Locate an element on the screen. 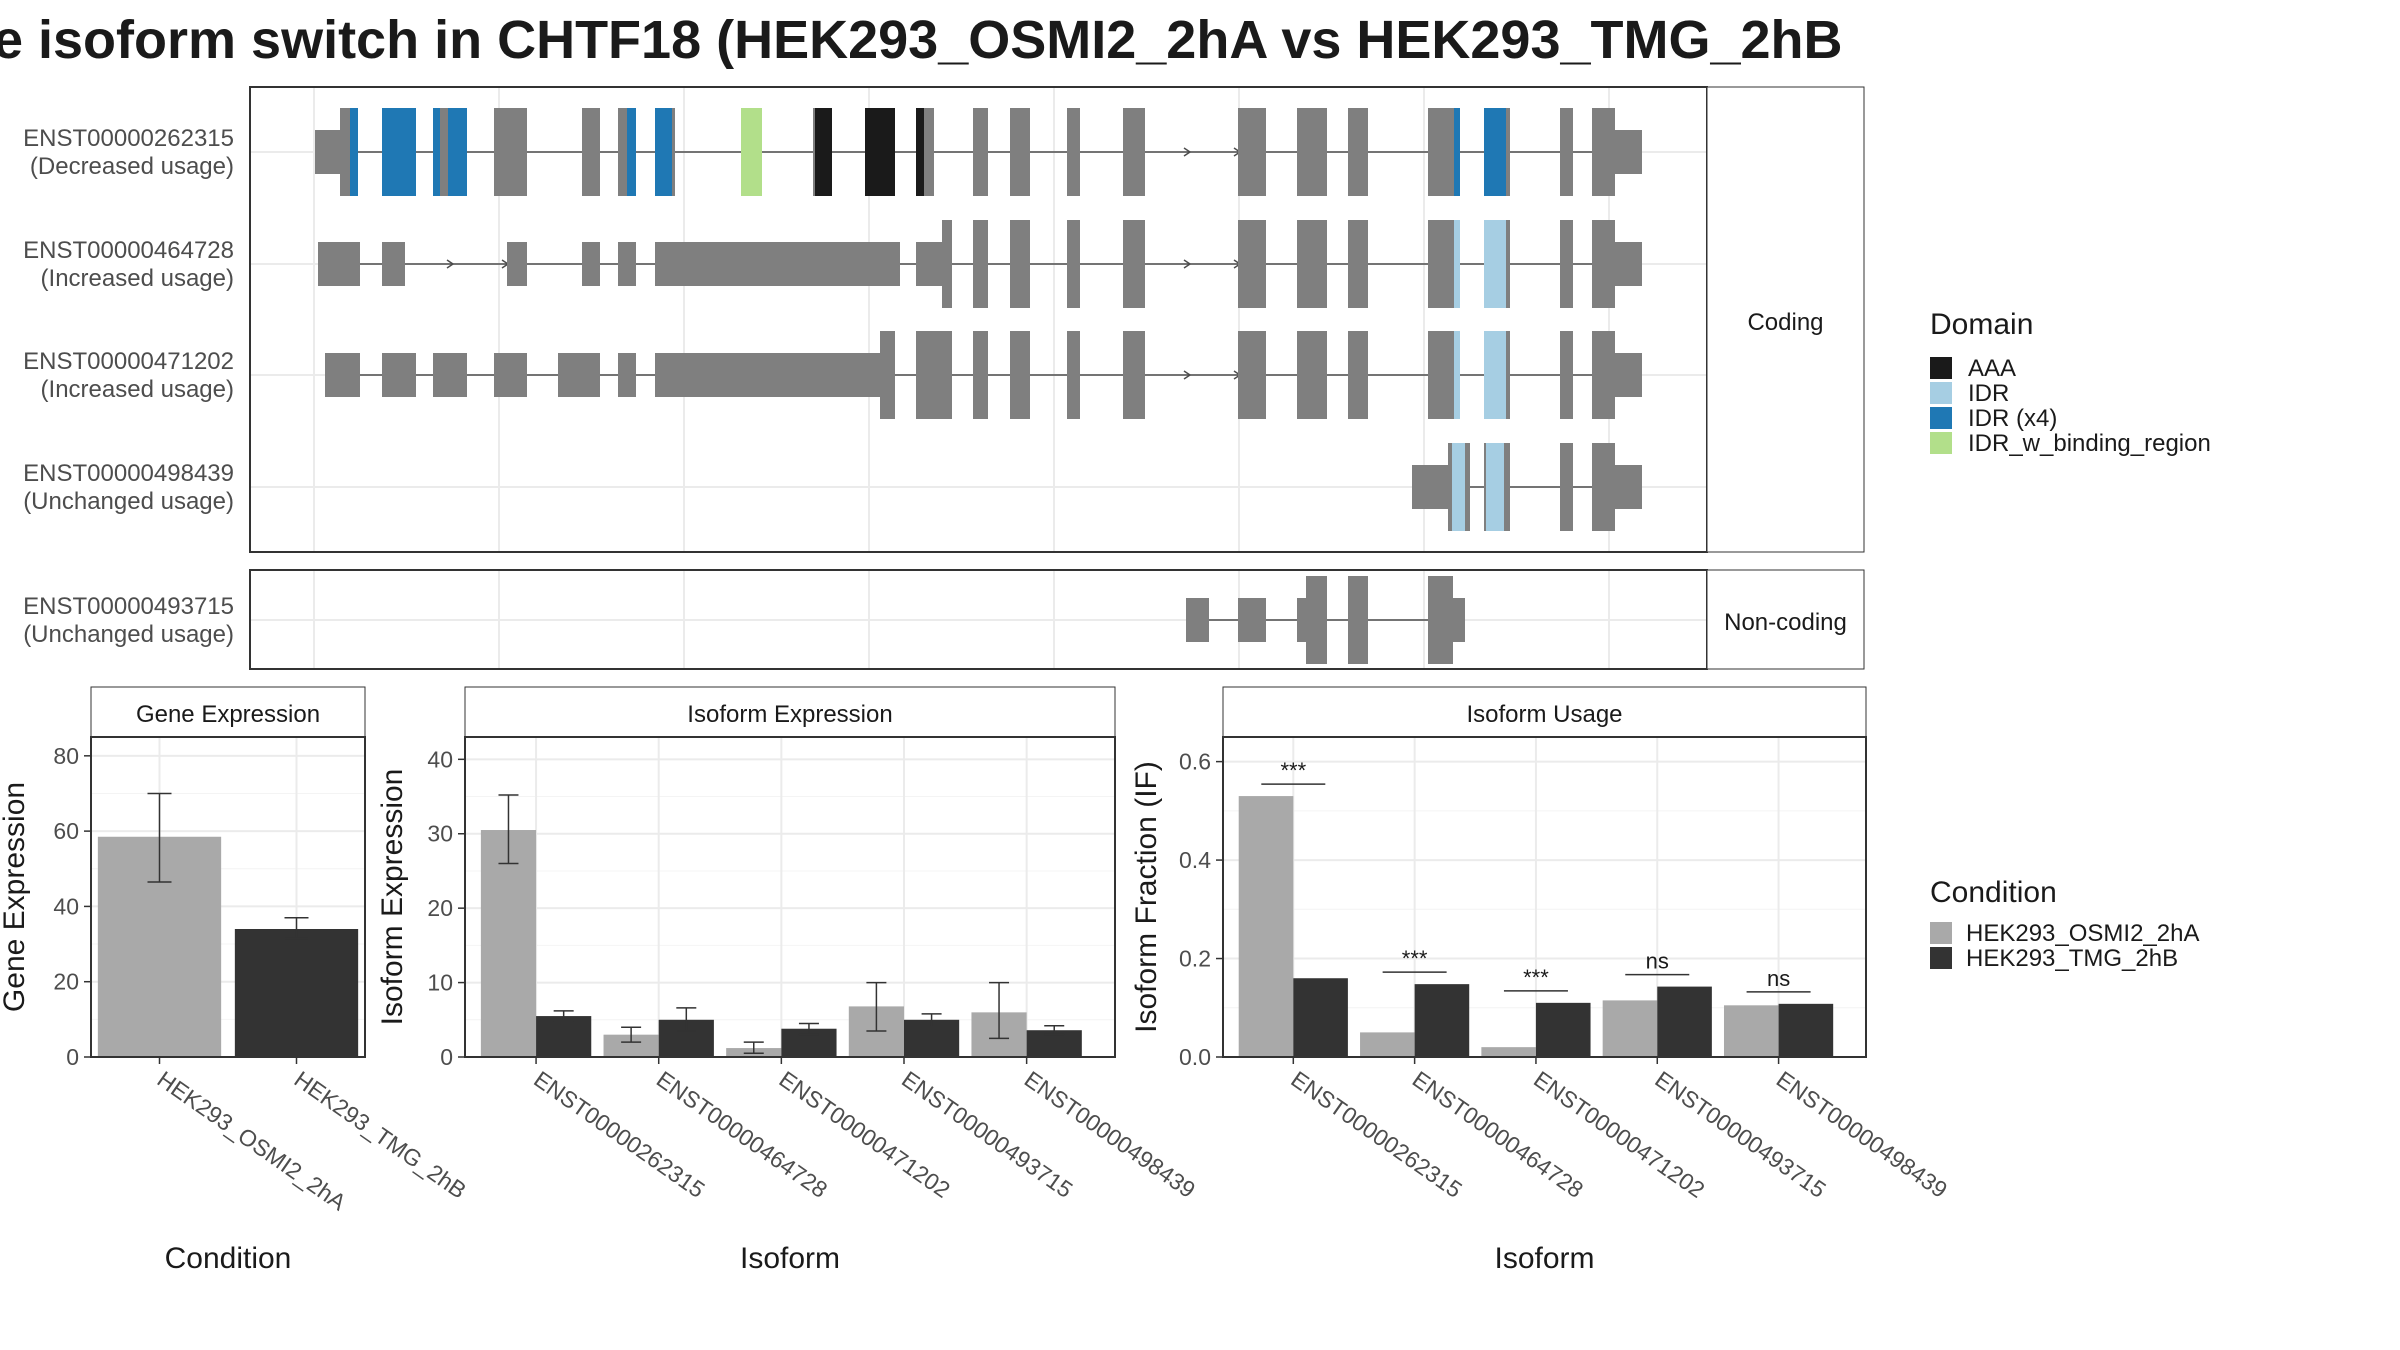 This screenshot has height=1350, width=2400. chart-frame is located at coordinates (228, 897).